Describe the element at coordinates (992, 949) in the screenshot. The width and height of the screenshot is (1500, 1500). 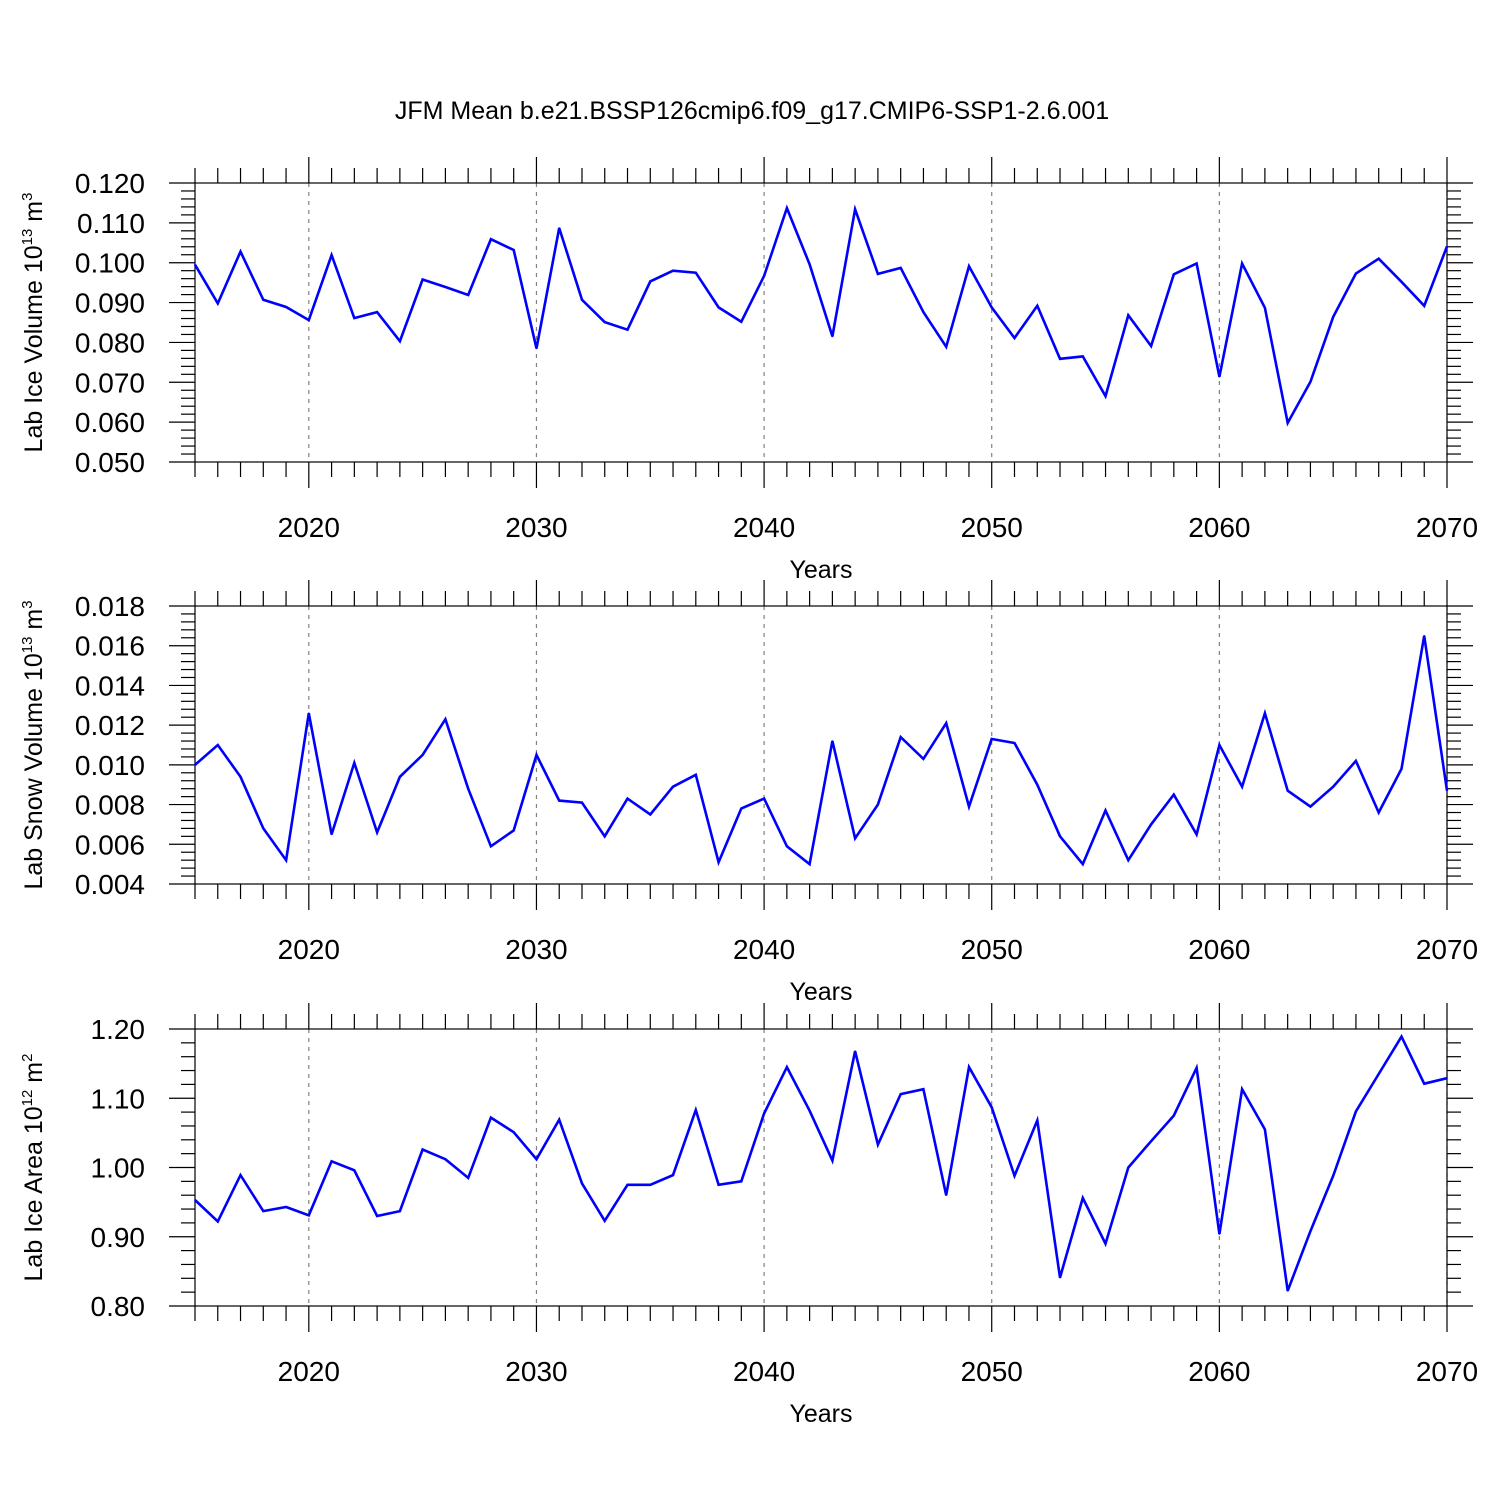
I see `x-tick-label: 2050` at that location.